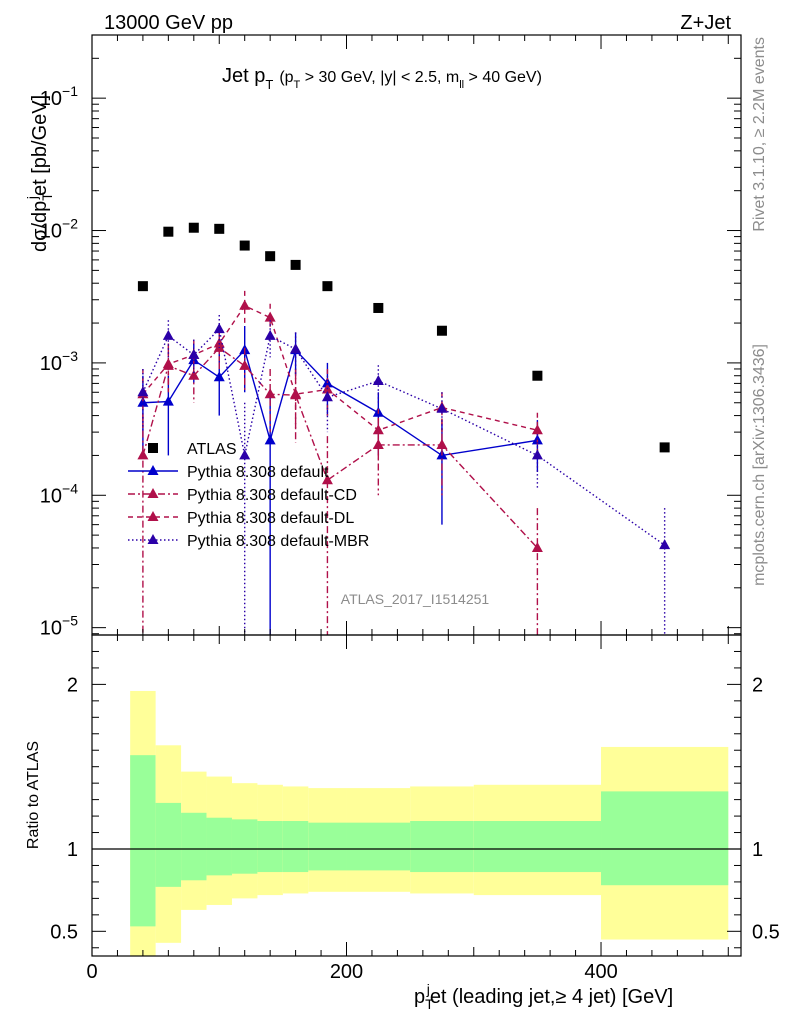  I want to click on xlabel-rest: et (leading jet,≥ 4 jet) [GeV], so click(551, 997).